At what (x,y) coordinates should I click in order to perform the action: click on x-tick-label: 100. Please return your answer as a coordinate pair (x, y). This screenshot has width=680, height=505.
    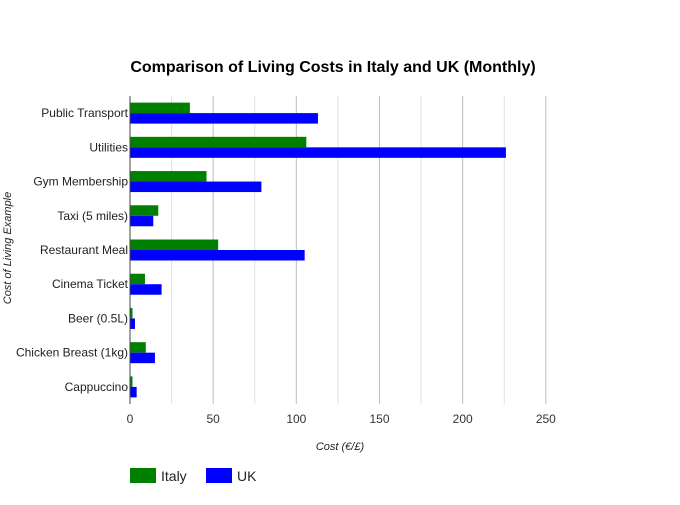
    Looking at the image, I should click on (296, 419).